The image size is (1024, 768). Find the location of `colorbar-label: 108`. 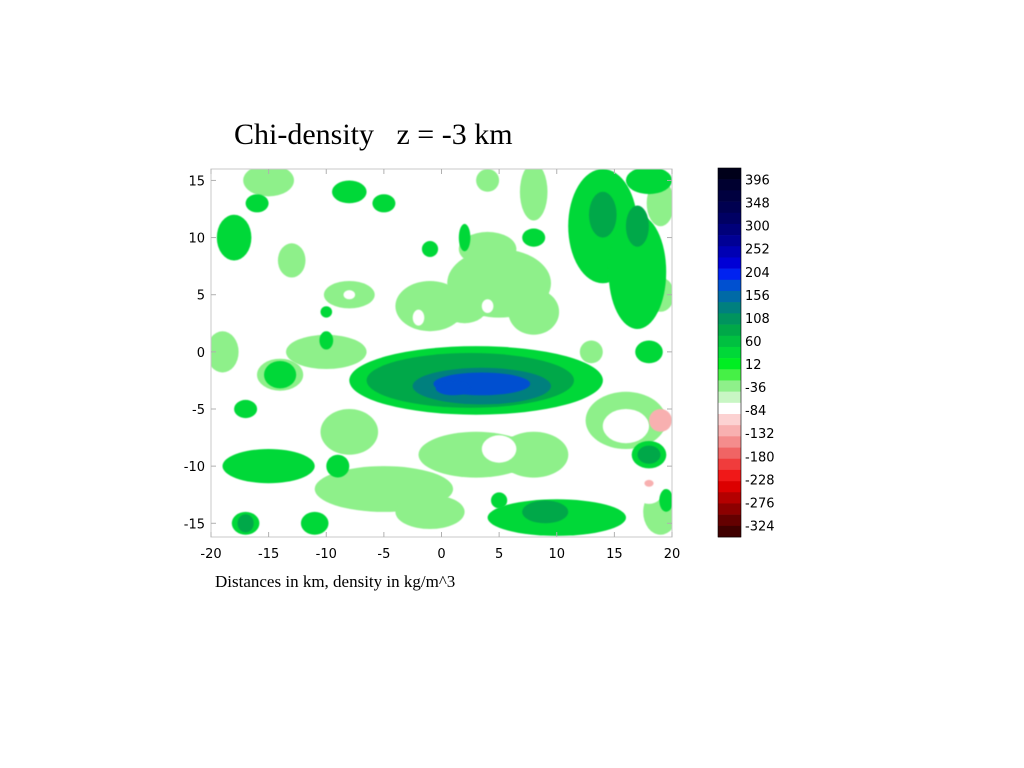

colorbar-label: 108 is located at coordinates (757, 319).